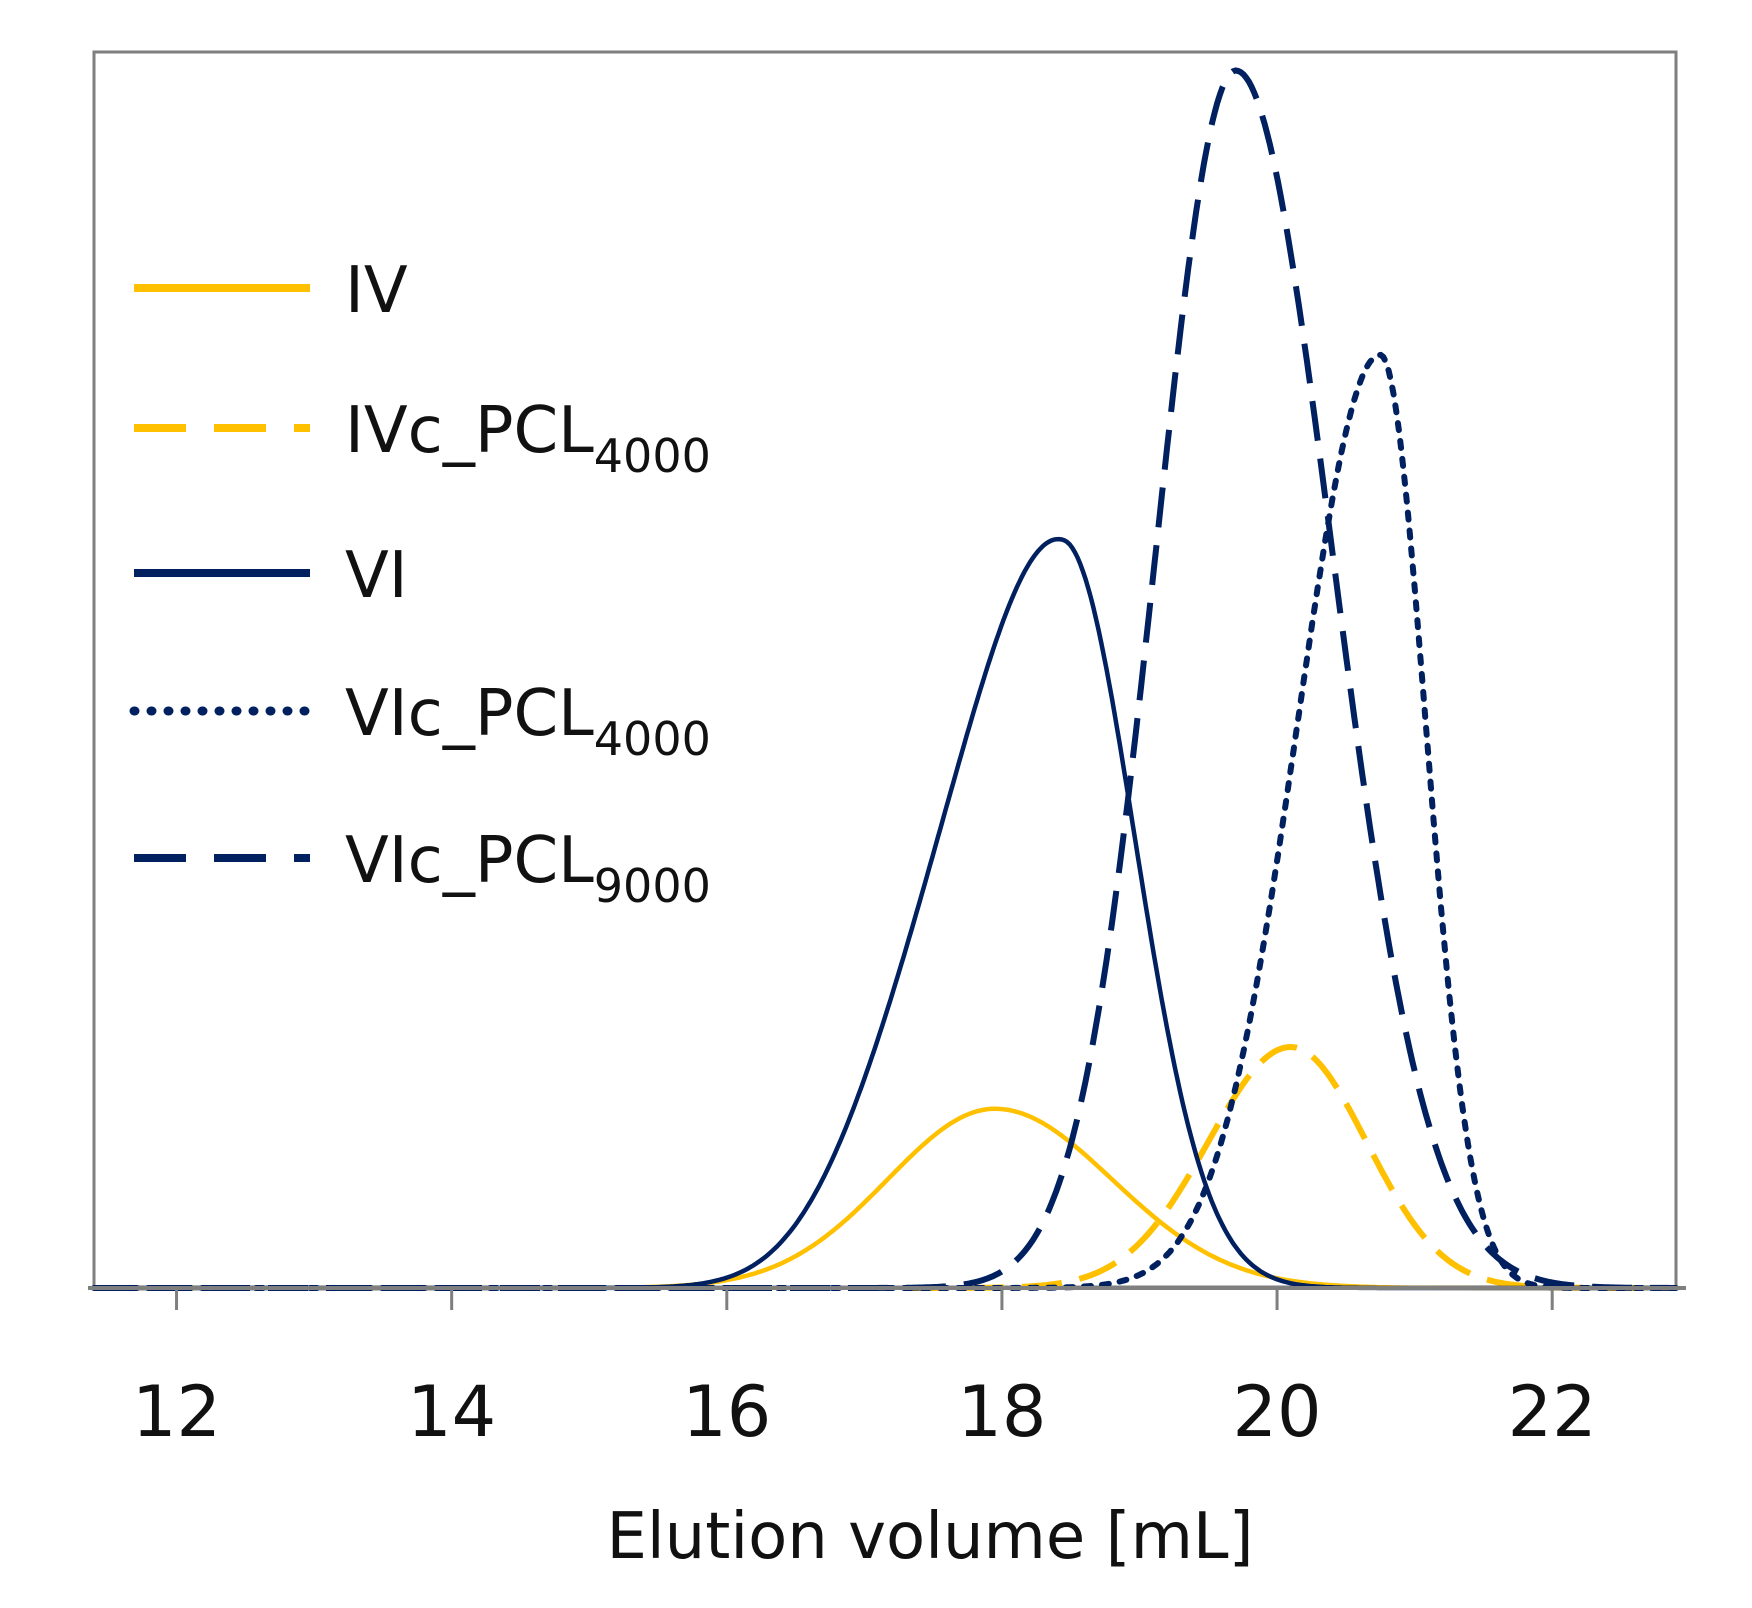  What do you see at coordinates (929, 1537) in the screenshot?
I see `x-axis-title: Elution volume [mL]` at bounding box center [929, 1537].